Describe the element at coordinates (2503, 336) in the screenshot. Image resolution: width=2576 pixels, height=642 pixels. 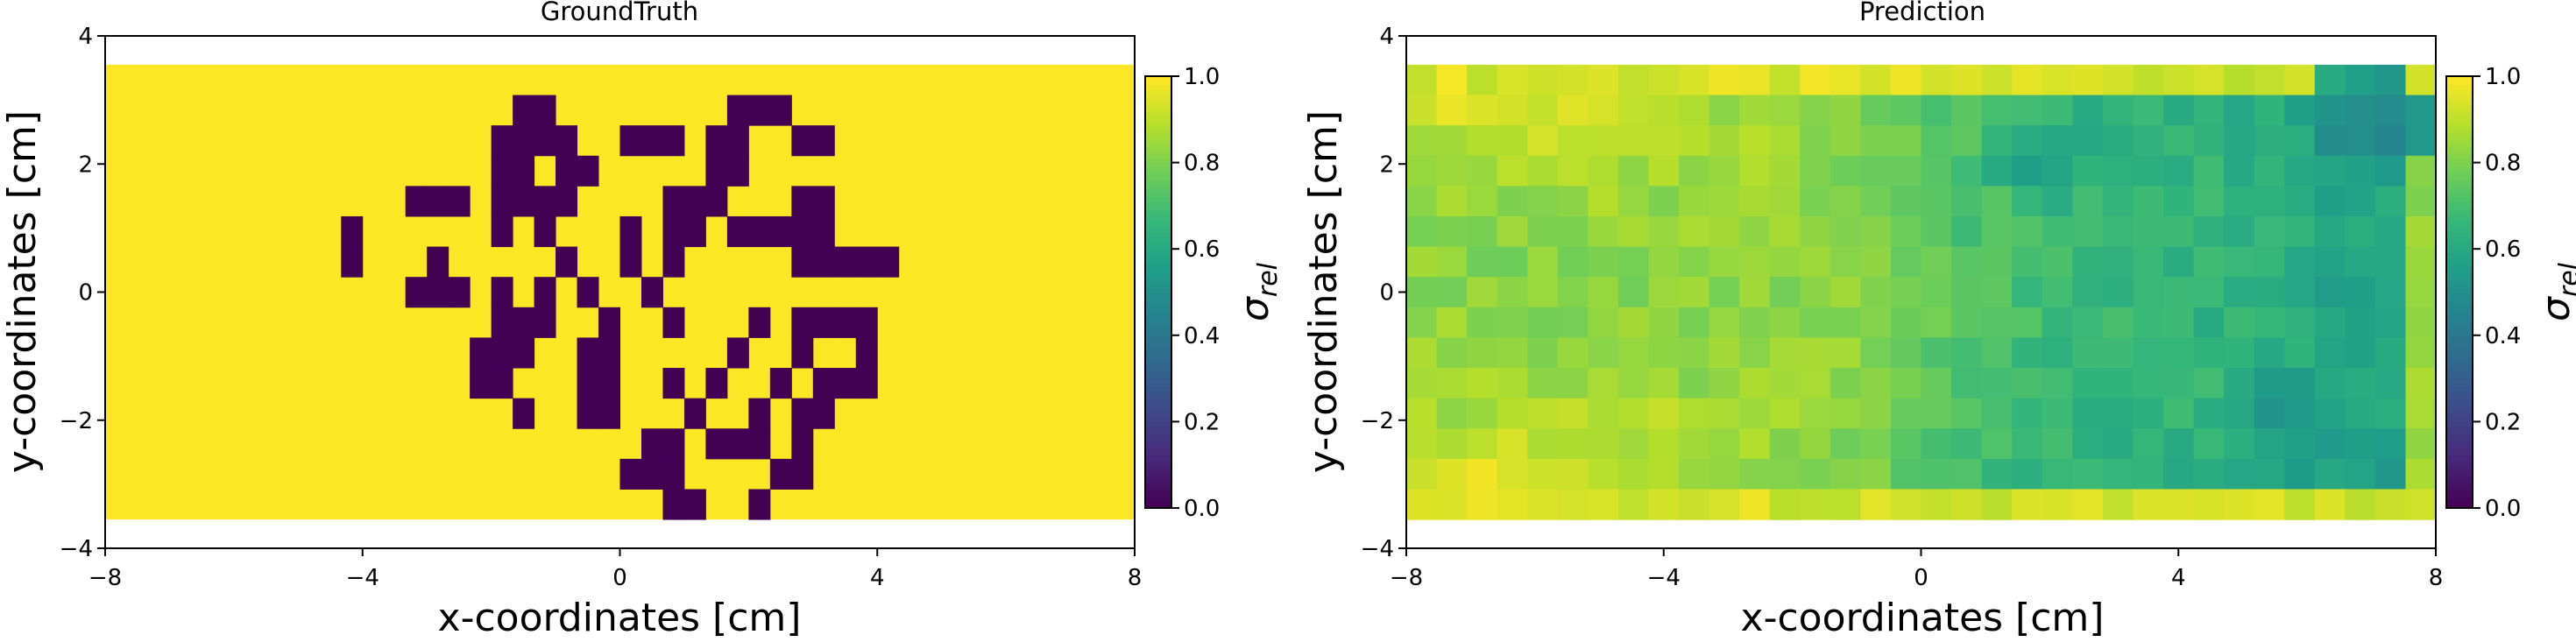
I see `colorbar-tick-label: 0.4` at that location.